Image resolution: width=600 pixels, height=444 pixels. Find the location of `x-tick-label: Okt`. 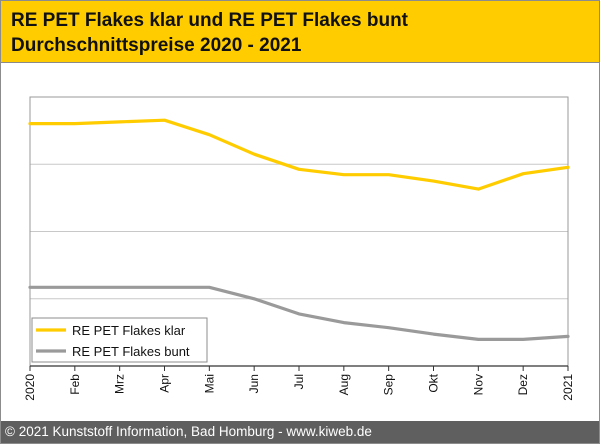

x-tick-label: Okt is located at coordinates (434, 382).